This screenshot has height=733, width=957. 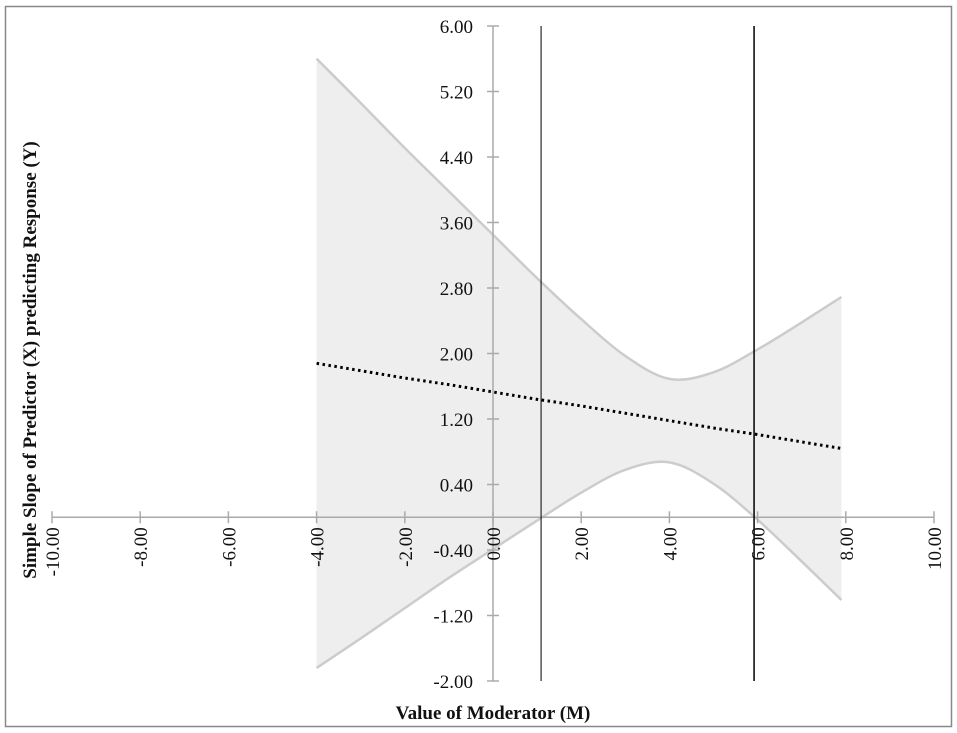 What do you see at coordinates (847, 543) in the screenshot?
I see `x-tick-label: 8.00` at bounding box center [847, 543].